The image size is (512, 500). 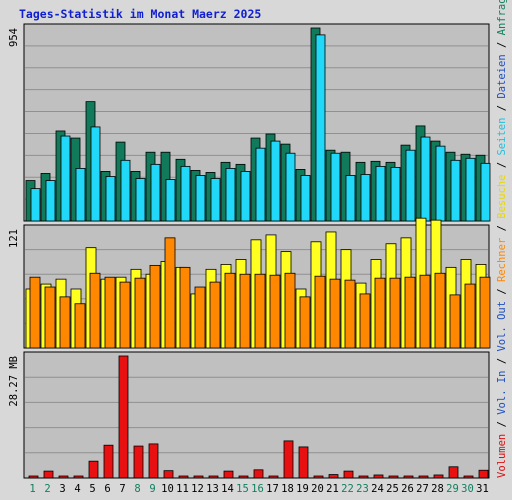 I want to click on x-tick-label: 8, so click(x=137, y=489).